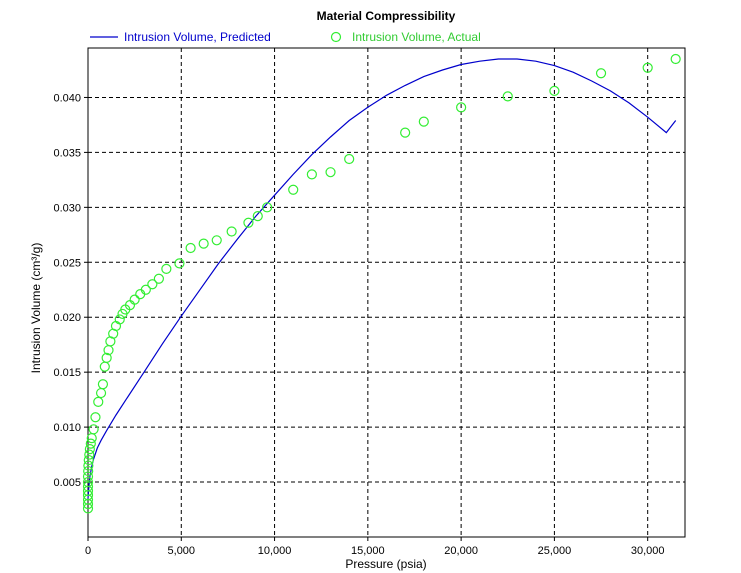  What do you see at coordinates (70, 290) in the screenshot?
I see `y-axis-ticks: 0.005 0.010 0.015 0.020 0.025 0.030 0.035 0.040` at bounding box center [70, 290].